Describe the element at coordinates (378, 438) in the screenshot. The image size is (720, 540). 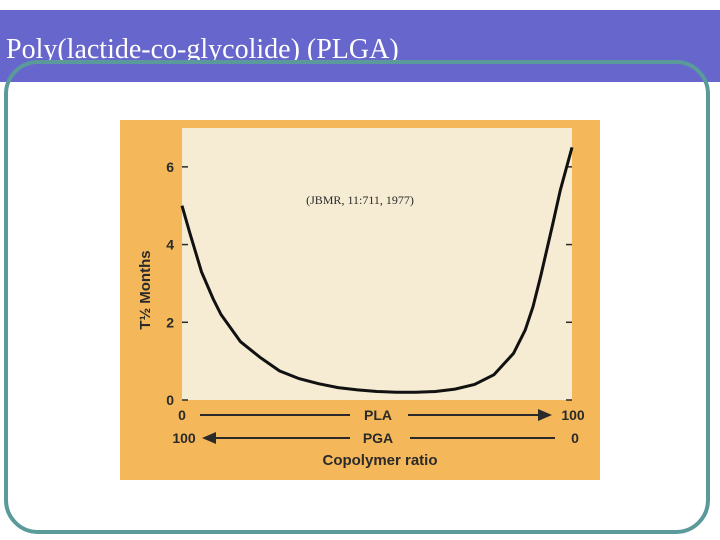
I see `pga-axis-label: PGA` at that location.